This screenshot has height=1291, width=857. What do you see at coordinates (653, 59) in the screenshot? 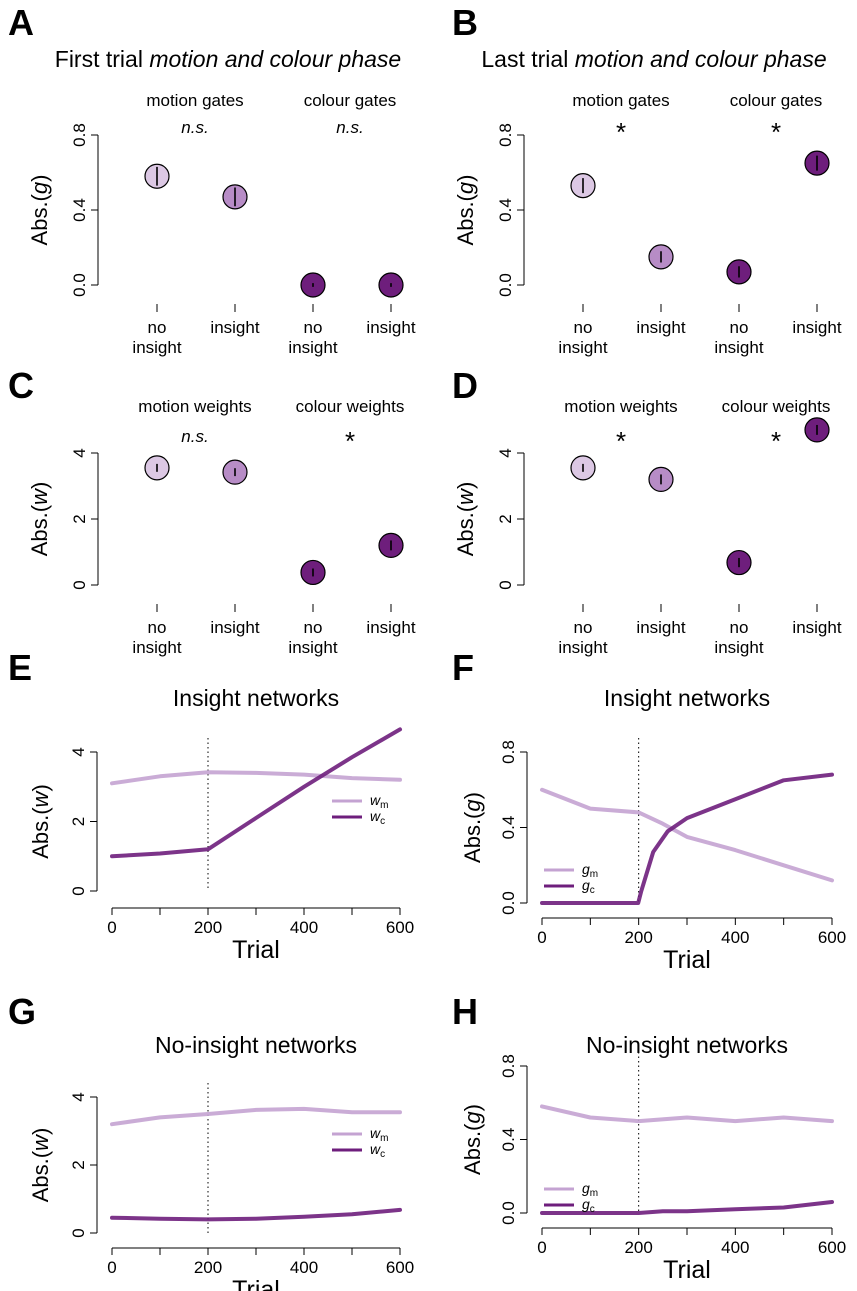
I see `panel-title: Last trial motion and colour phase` at bounding box center [653, 59].